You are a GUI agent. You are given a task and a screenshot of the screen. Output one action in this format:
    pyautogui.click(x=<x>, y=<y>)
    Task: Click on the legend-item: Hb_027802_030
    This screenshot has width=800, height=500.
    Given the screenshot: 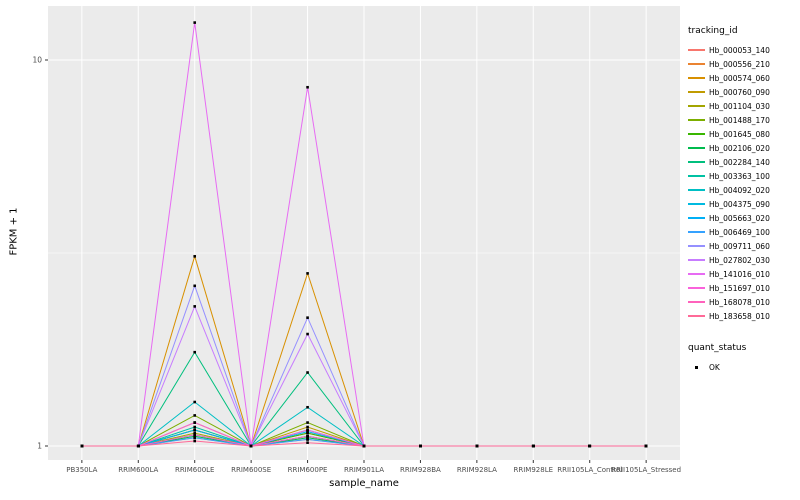 What is the action you would take?
    pyautogui.click(x=744, y=260)
    